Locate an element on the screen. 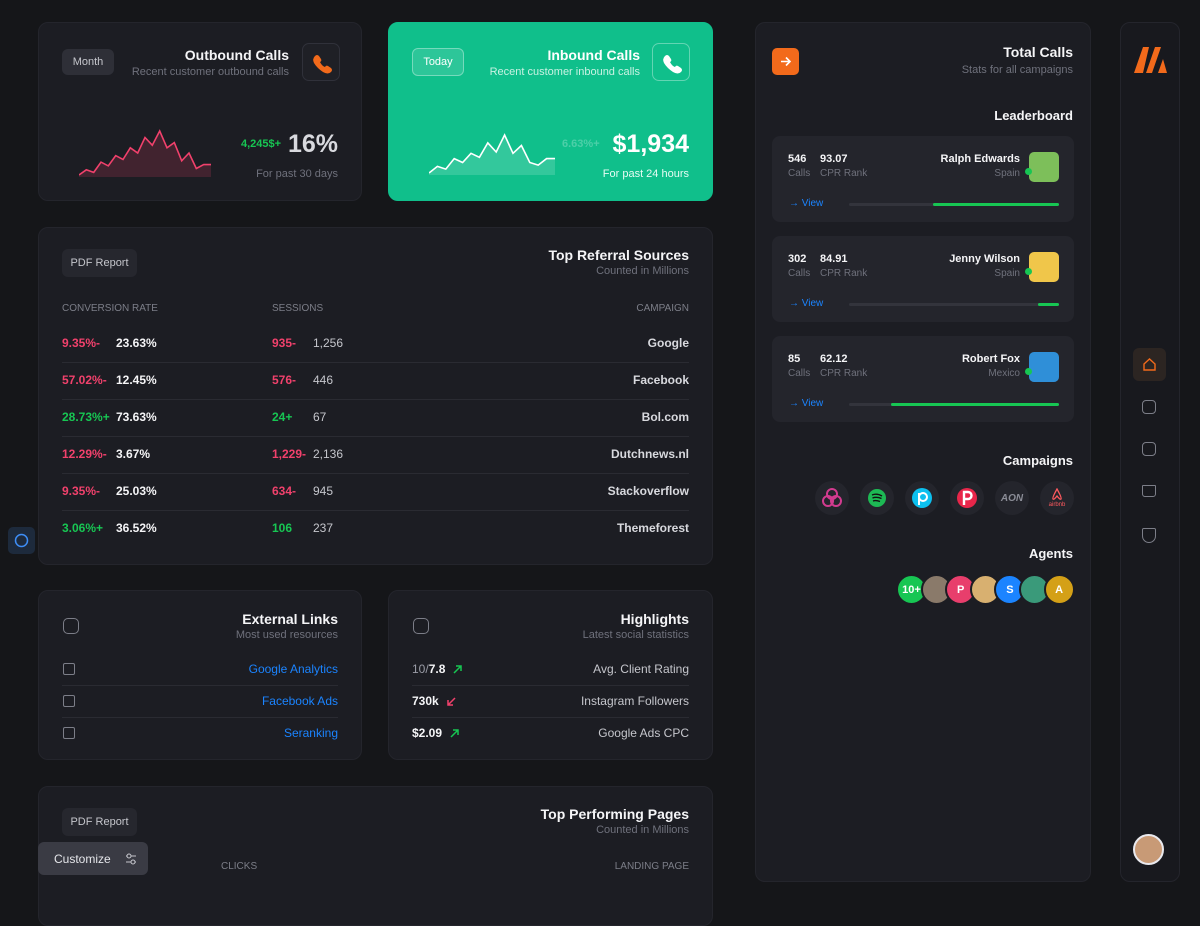 This screenshot has height=926, width=1200. help-button is located at coordinates (21, 540).